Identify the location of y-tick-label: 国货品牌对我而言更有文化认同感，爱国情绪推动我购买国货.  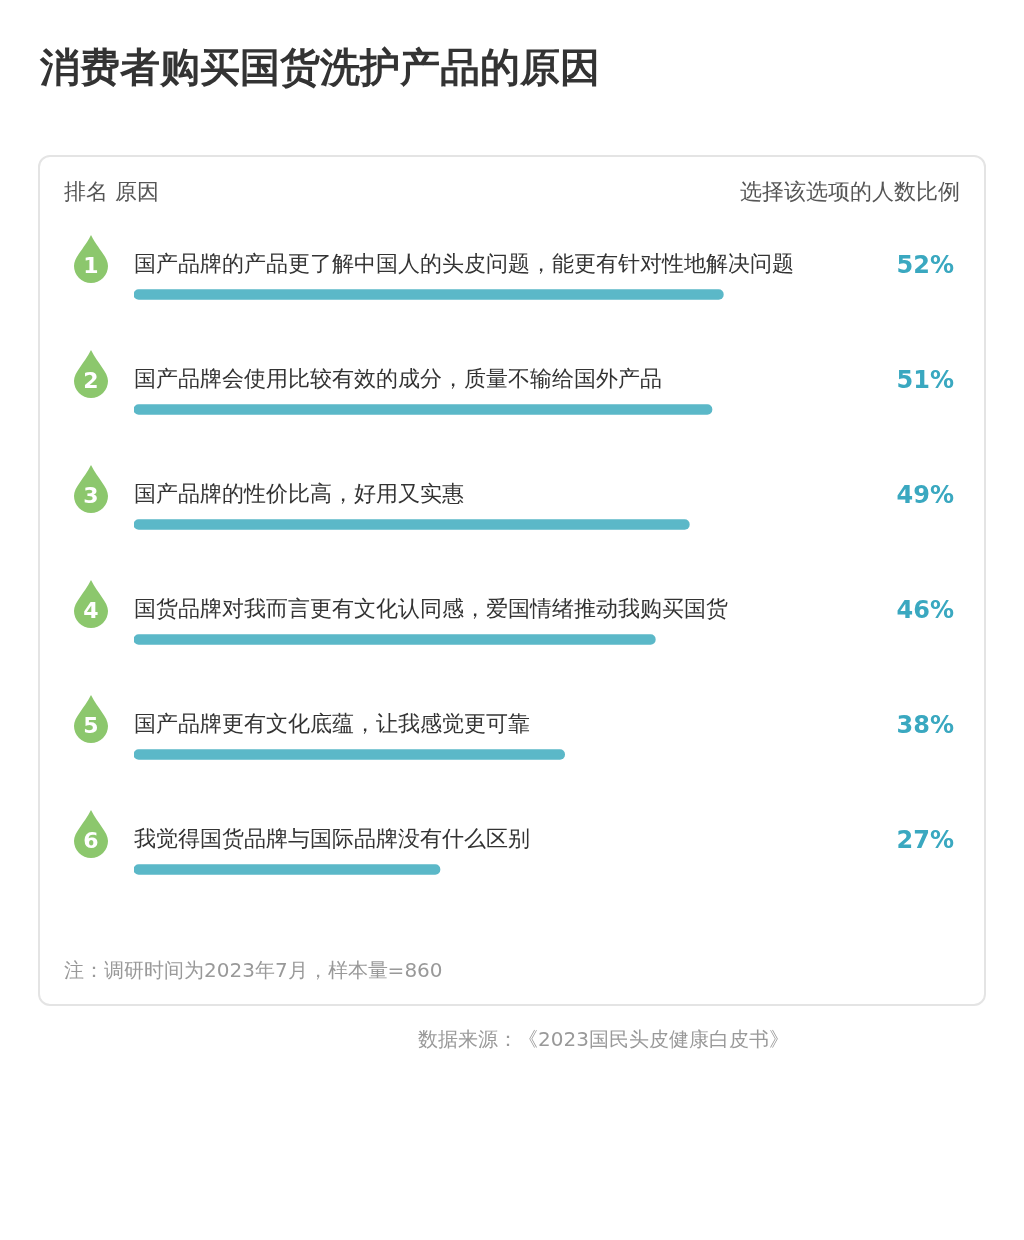
(431, 608).